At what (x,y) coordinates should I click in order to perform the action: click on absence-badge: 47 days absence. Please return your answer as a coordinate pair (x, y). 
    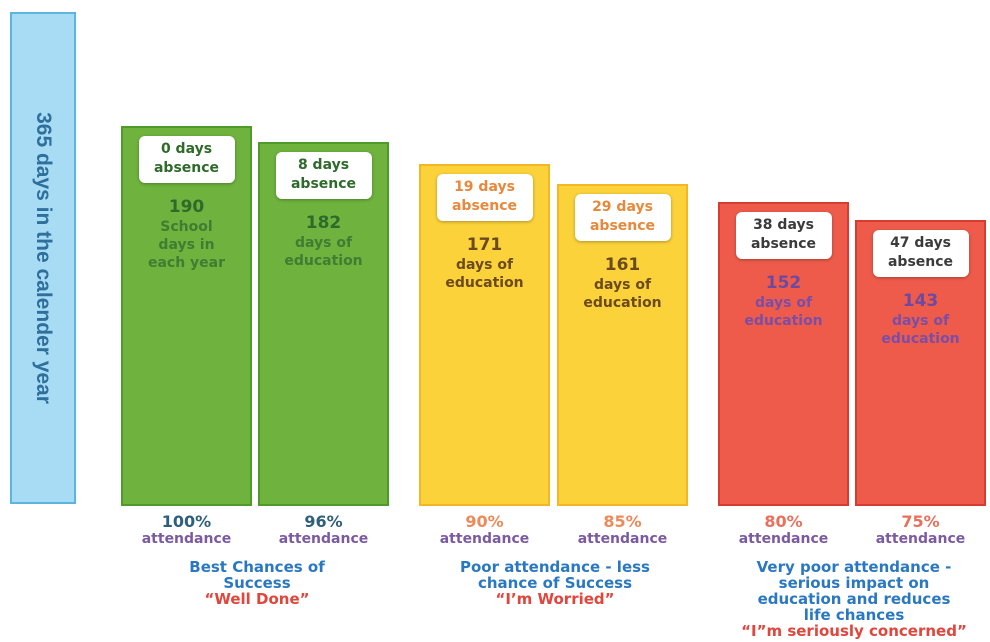
    Looking at the image, I should click on (920, 253).